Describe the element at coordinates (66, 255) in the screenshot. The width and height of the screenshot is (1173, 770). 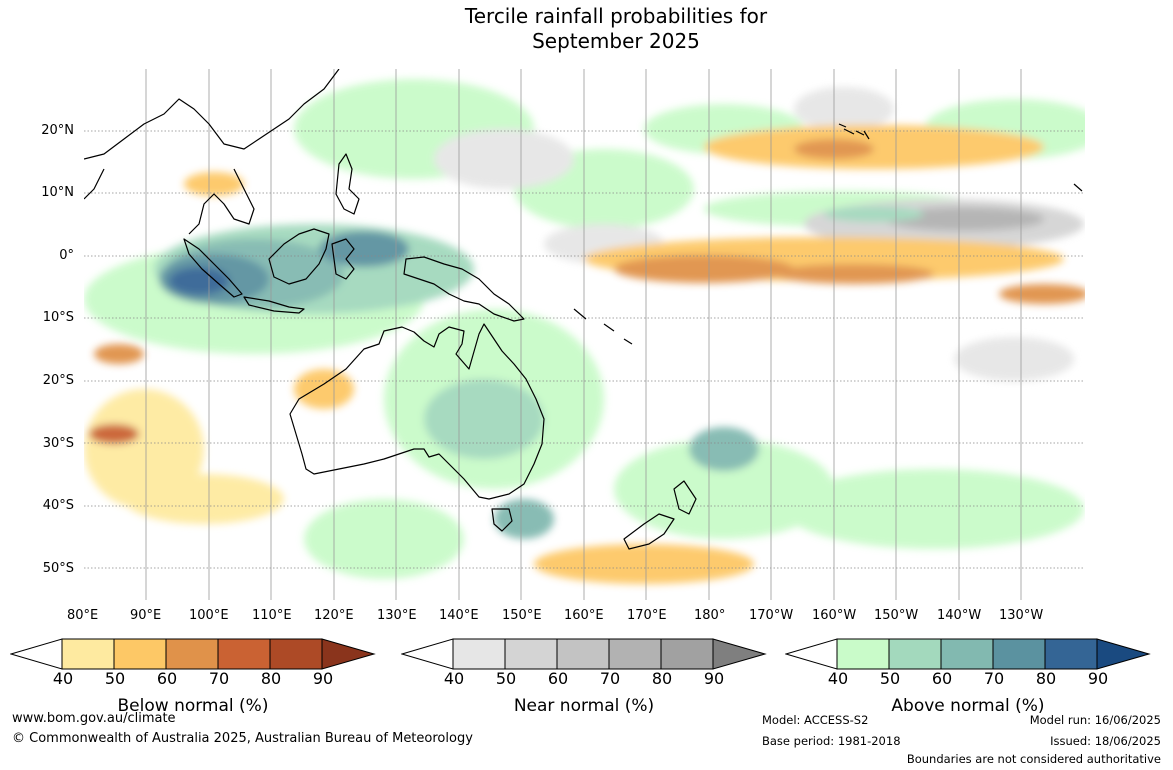
I see `lat-label: 0°` at that location.